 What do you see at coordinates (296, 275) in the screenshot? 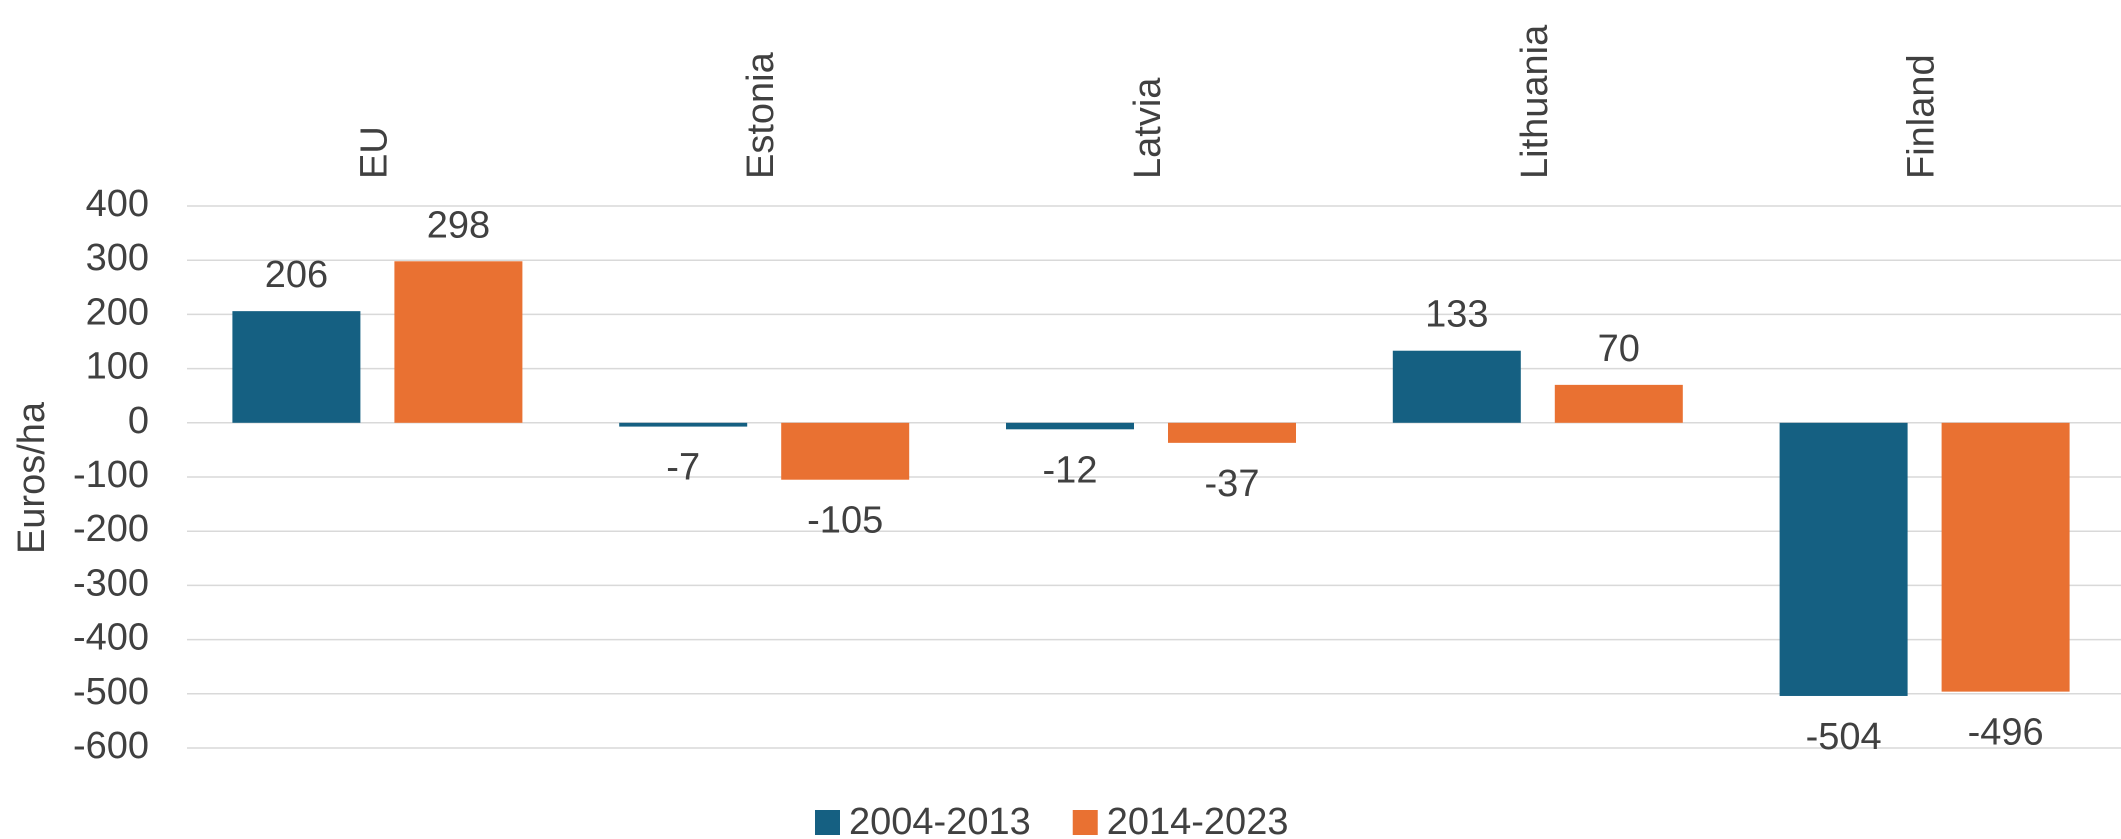
I see `data-label: 206` at bounding box center [296, 275].